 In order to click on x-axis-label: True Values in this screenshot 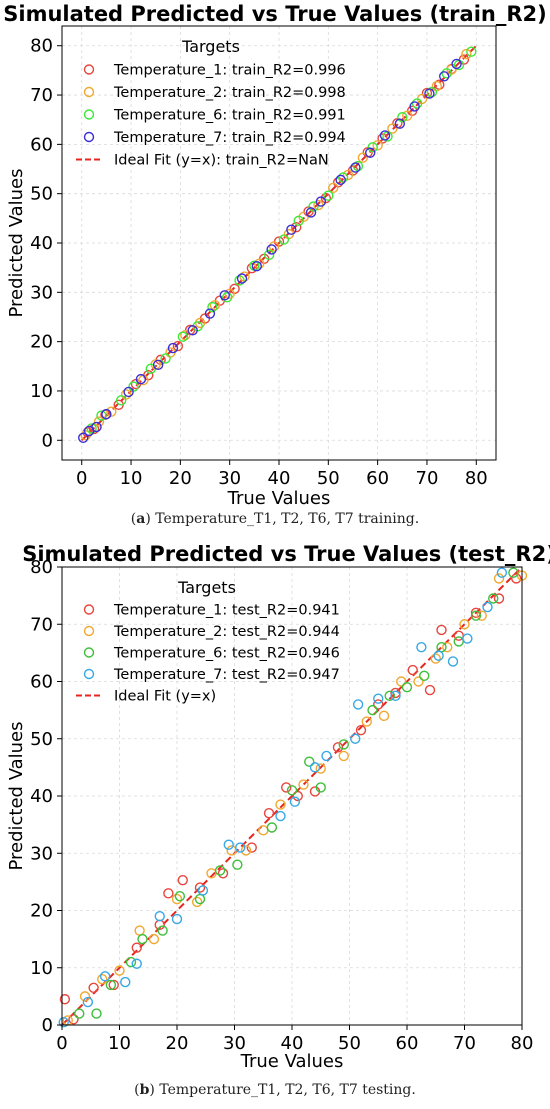, I will do `click(279, 498)`.